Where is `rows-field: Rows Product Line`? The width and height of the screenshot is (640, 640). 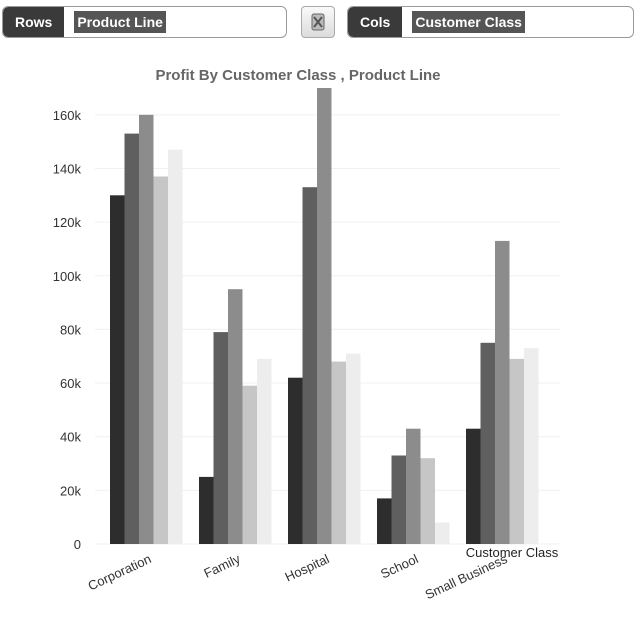
rows-field: Rows Product Line is located at coordinates (144, 22).